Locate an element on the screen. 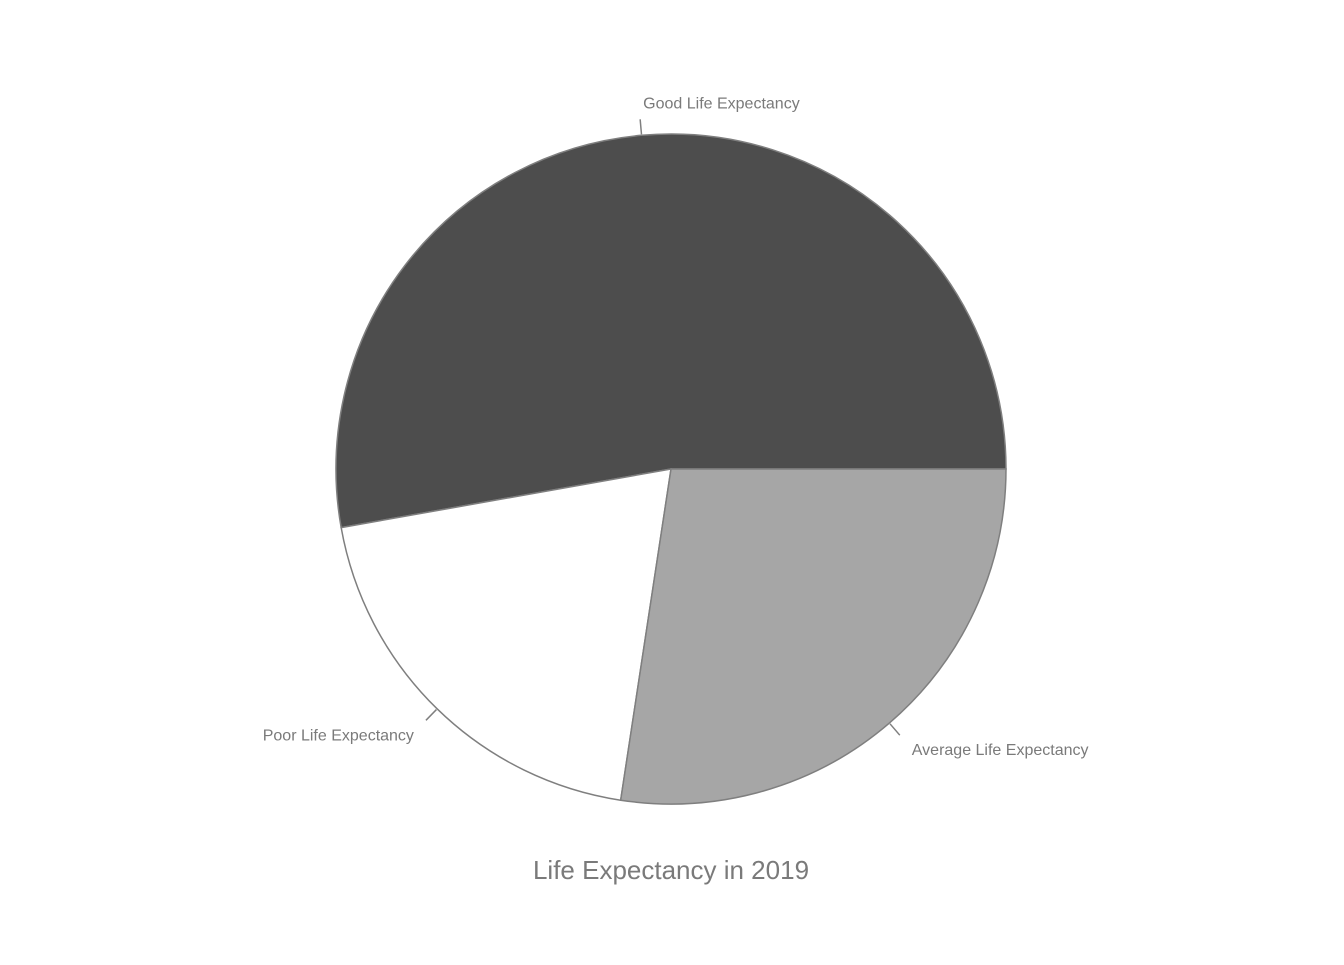 The width and height of the screenshot is (1344, 965). leader-line-good-life-expectancy is located at coordinates (641, 127).